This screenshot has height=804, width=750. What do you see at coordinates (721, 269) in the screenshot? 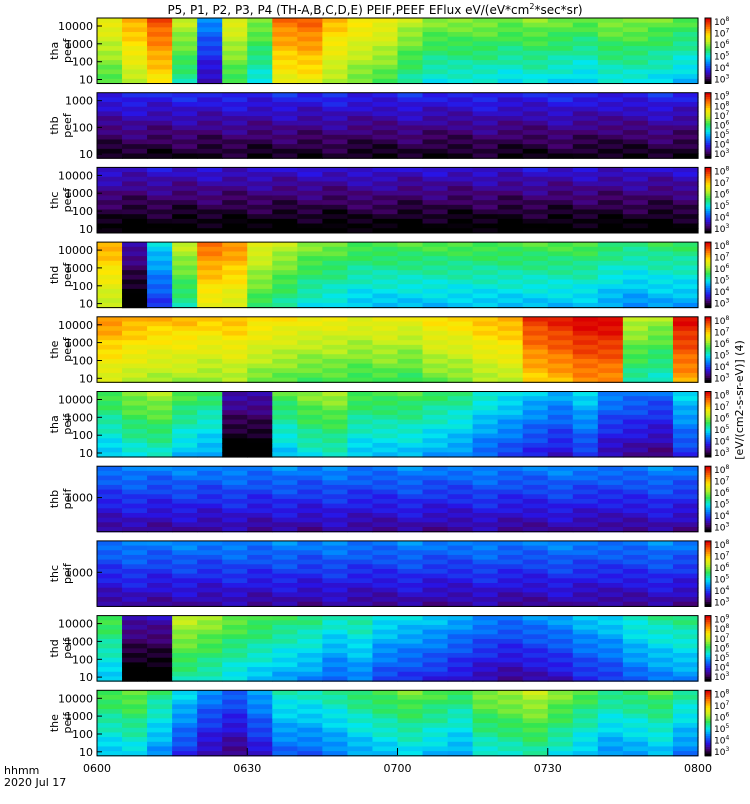
I see `colorbar-tick-label: 10⁶` at bounding box center [721, 269].